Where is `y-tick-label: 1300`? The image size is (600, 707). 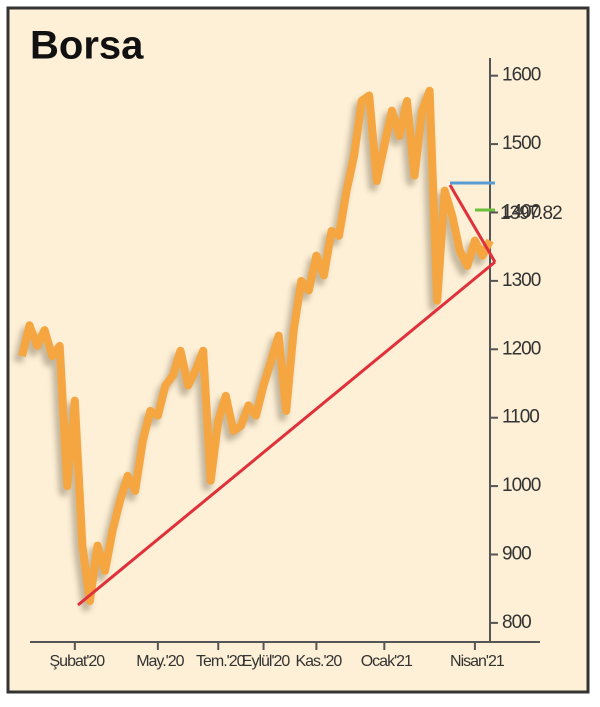 y-tick-label: 1300 is located at coordinates (521, 280).